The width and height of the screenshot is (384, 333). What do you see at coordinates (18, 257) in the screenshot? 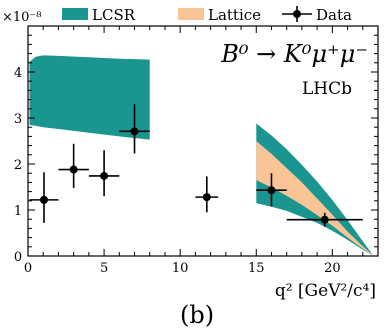
I see `y-tick-label: 0` at bounding box center [18, 257].